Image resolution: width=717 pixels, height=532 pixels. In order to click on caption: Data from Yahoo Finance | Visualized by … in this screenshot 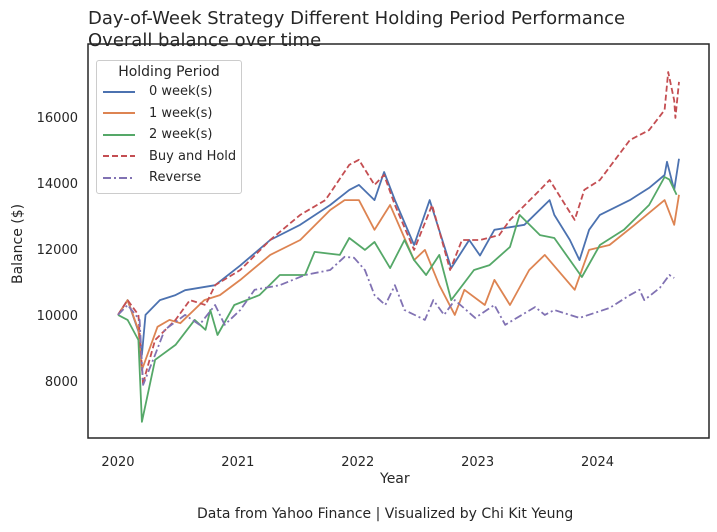, I will do `click(385, 514)`.